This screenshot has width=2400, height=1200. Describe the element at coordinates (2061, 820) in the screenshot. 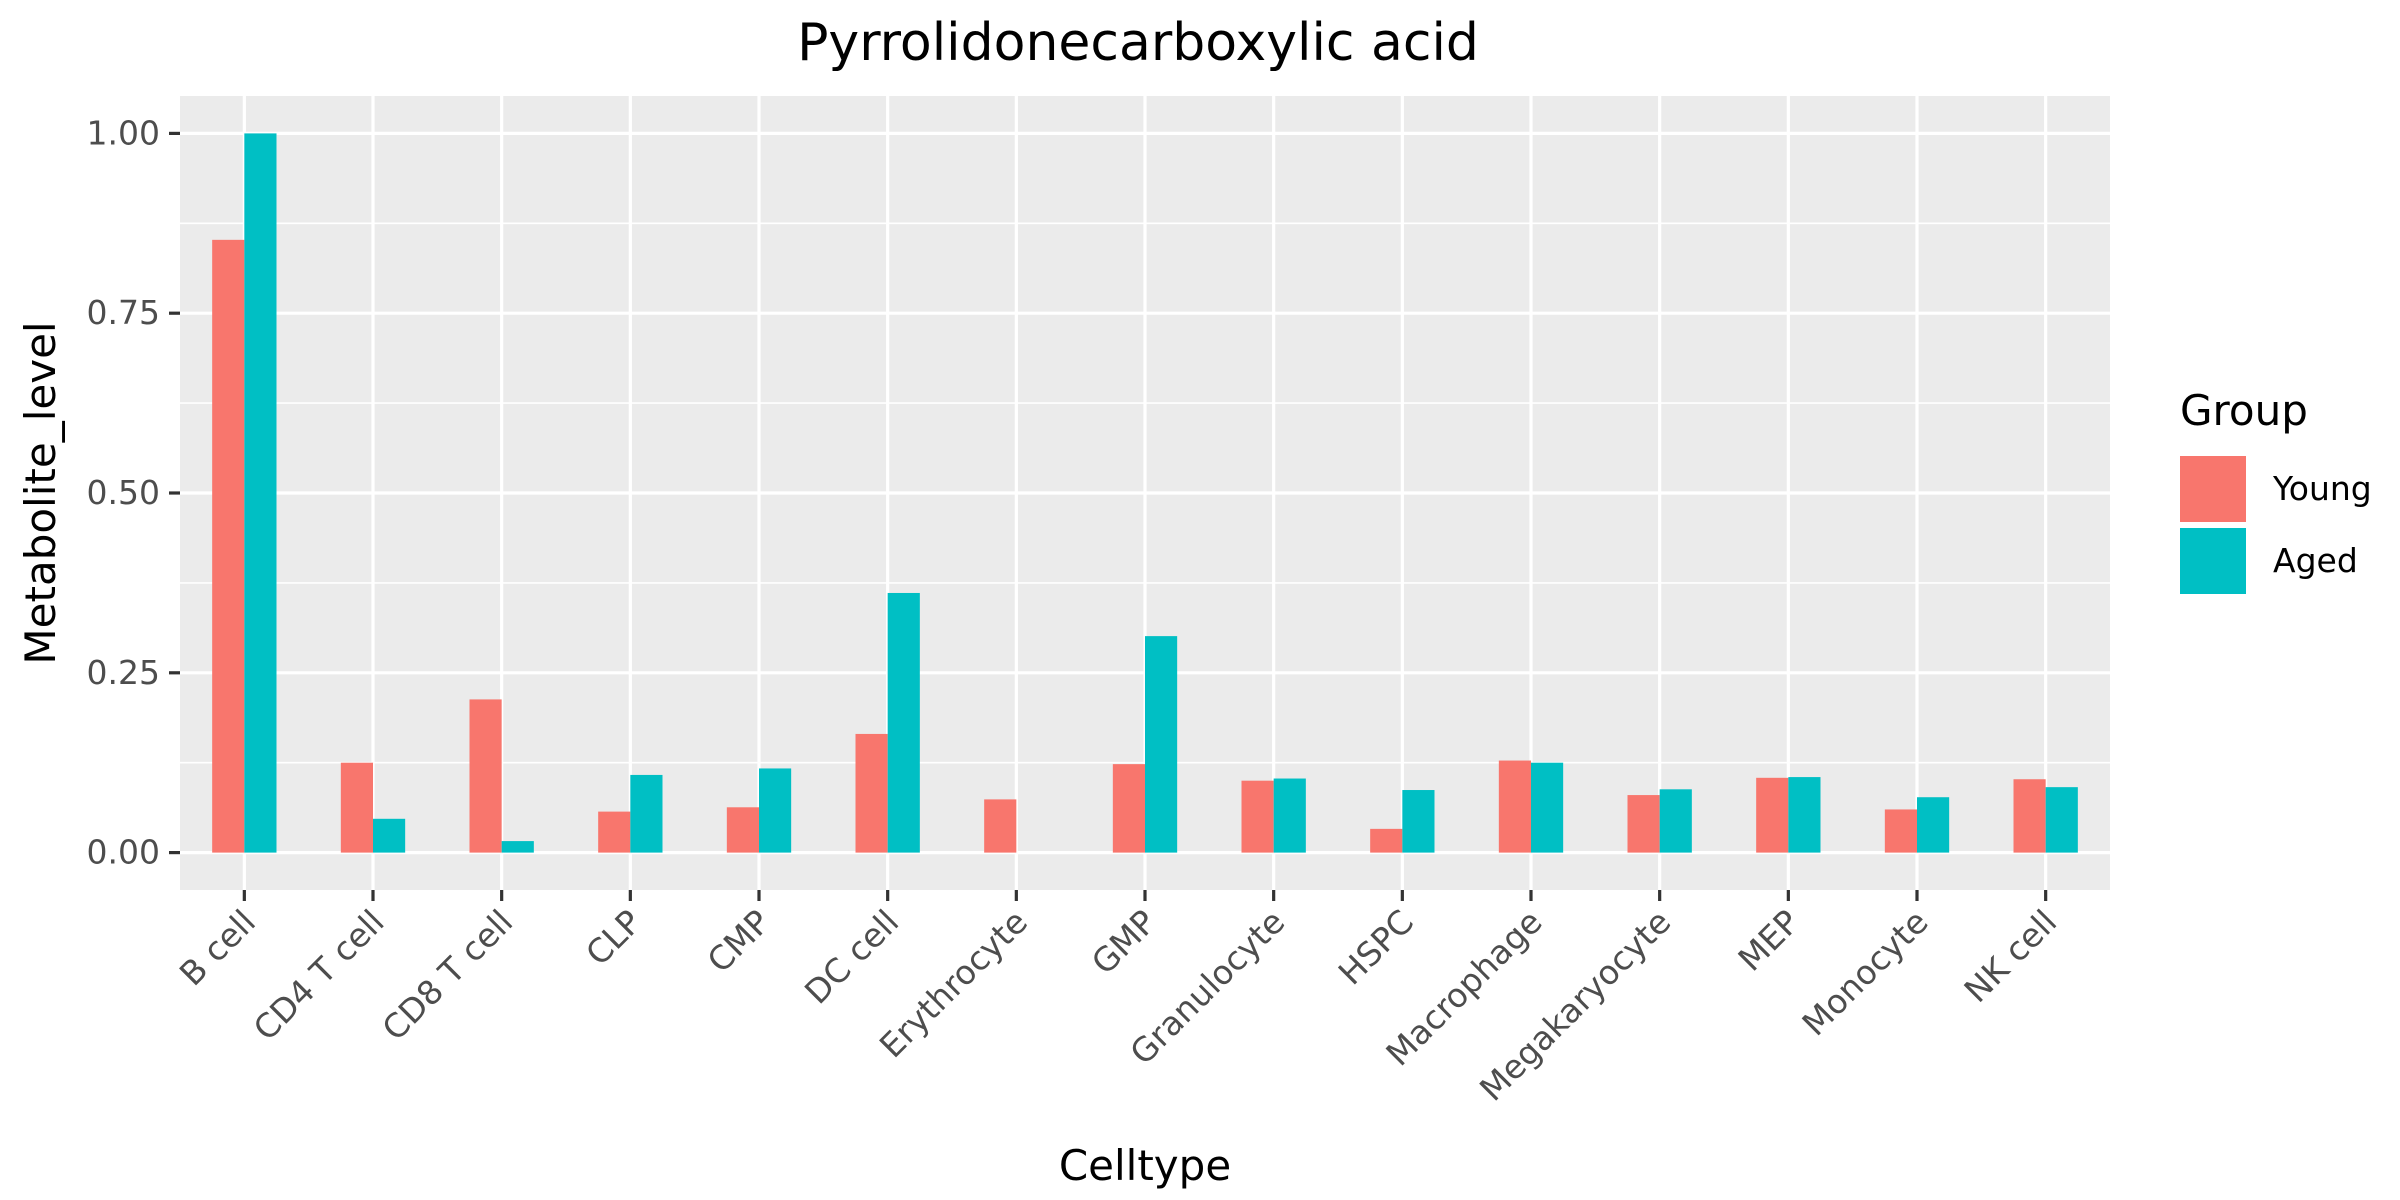

I see `bar-aged-nk-cell` at that location.